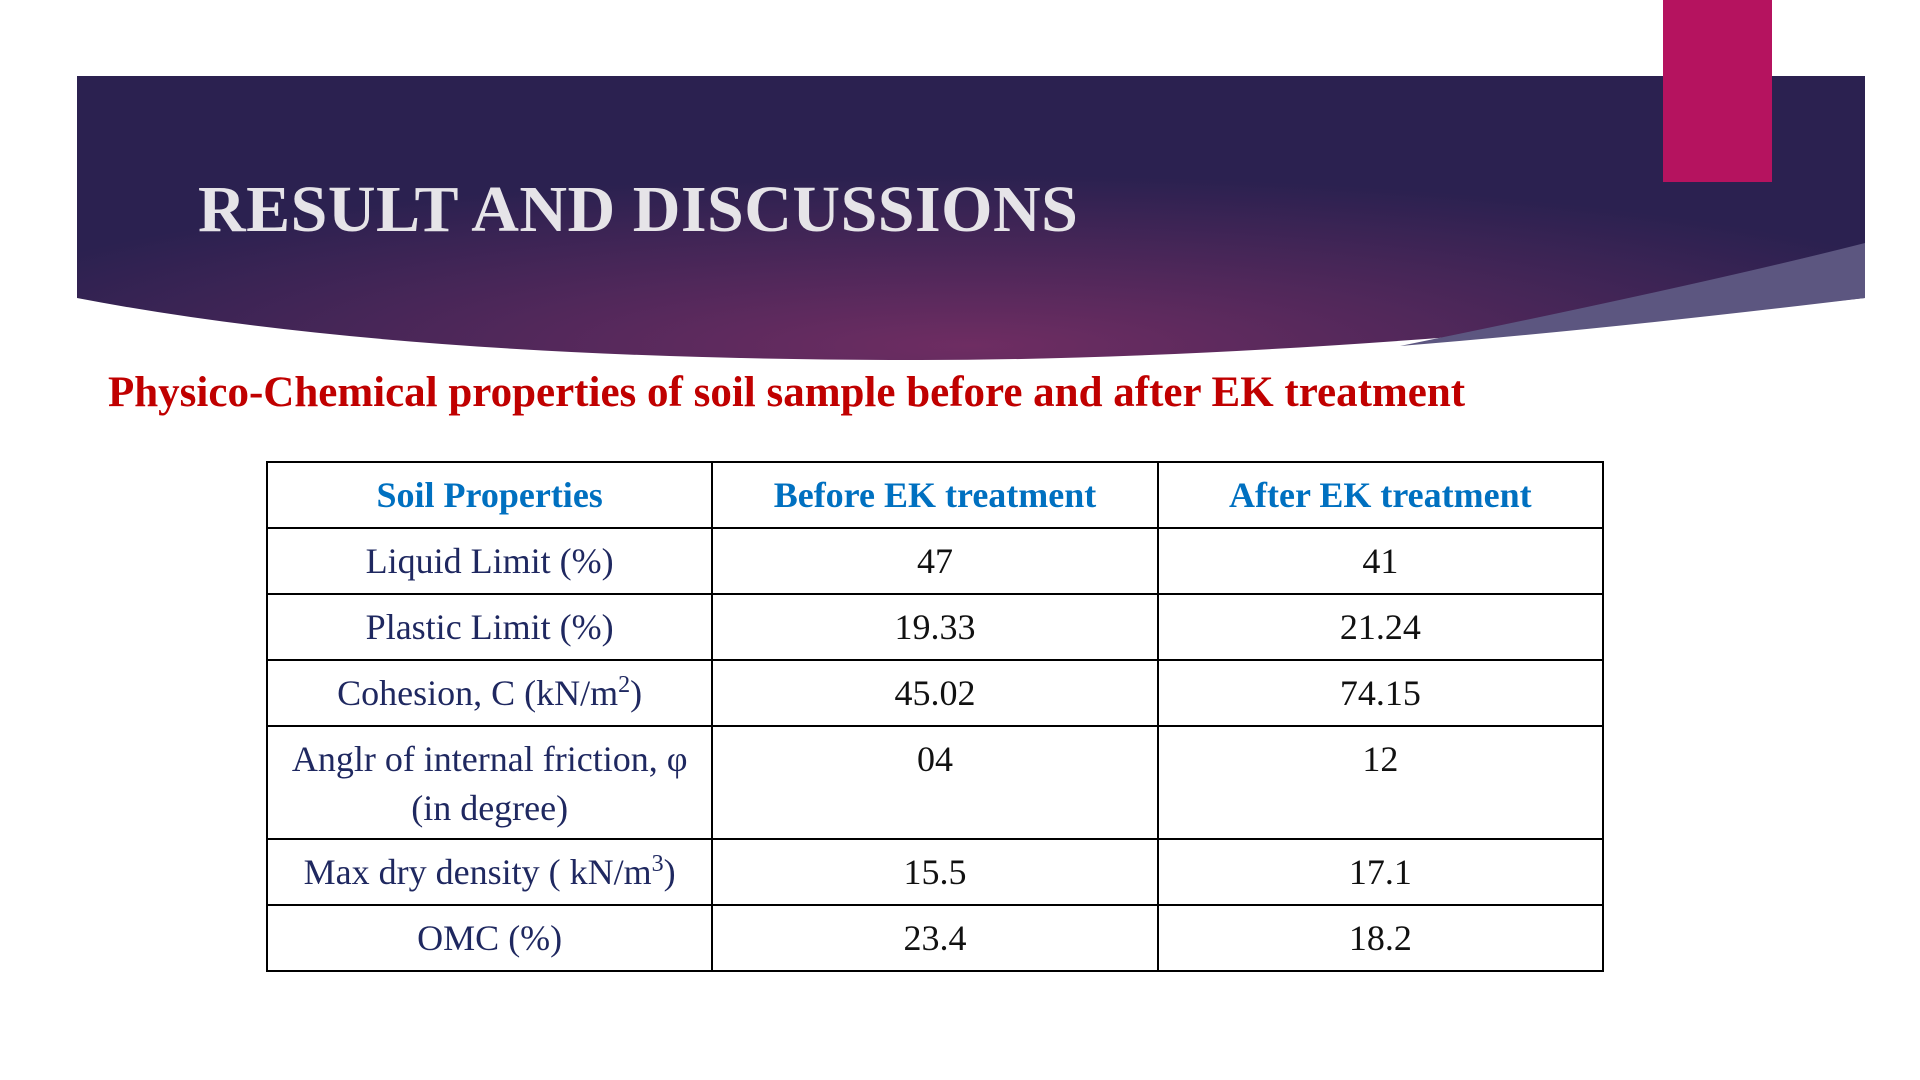  What do you see at coordinates (1380, 561) in the screenshot?
I see `value-cell: 41` at bounding box center [1380, 561].